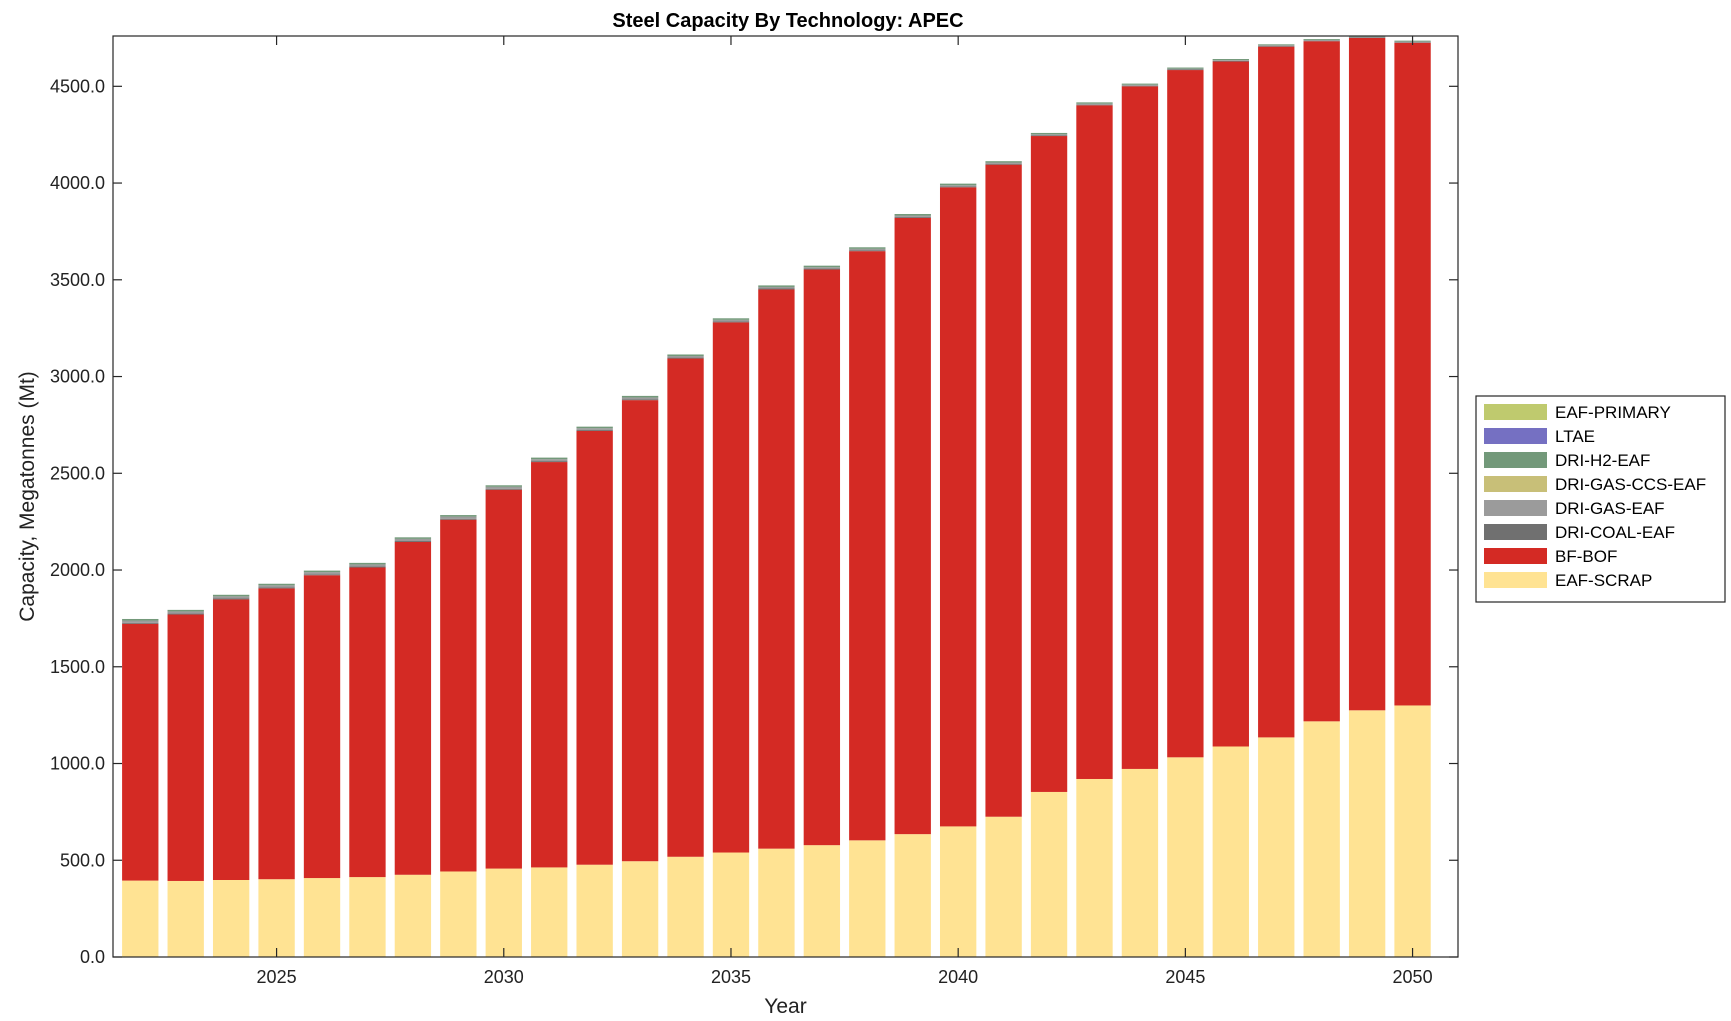  What do you see at coordinates (458, 695) in the screenshot?
I see `bar-segment-bf-bof-2029` at bounding box center [458, 695].